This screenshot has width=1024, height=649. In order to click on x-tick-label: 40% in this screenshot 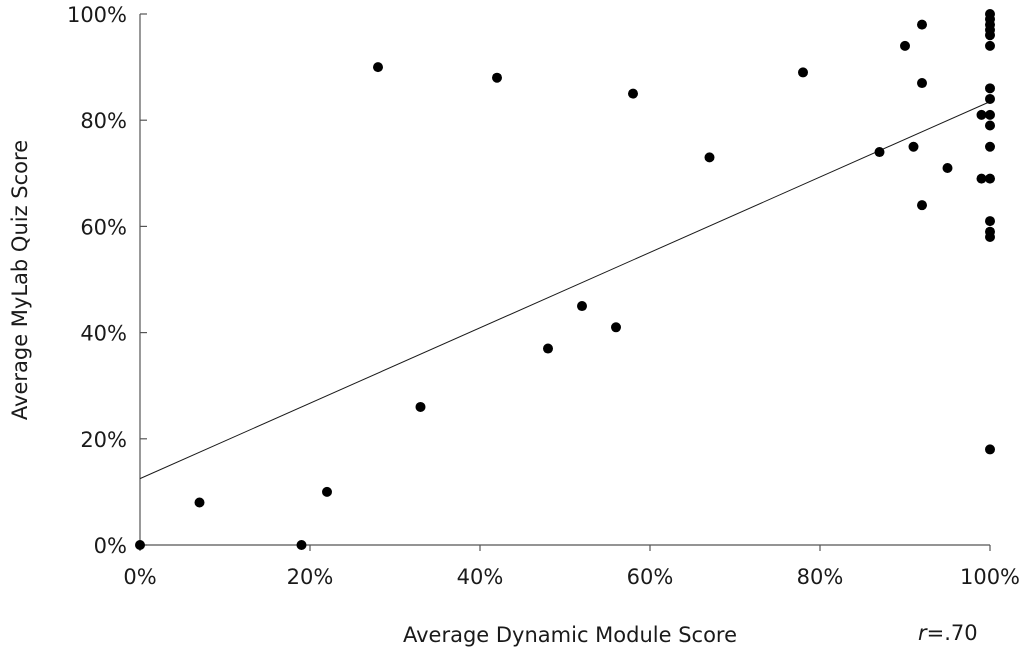, I will do `click(480, 577)`.